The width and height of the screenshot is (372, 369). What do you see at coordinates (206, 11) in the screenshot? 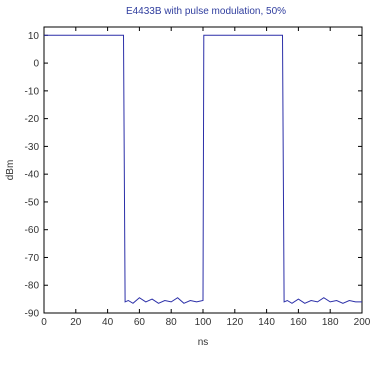
I see `chart-title: E4433B with pulse modulation, 50%` at bounding box center [206, 11].